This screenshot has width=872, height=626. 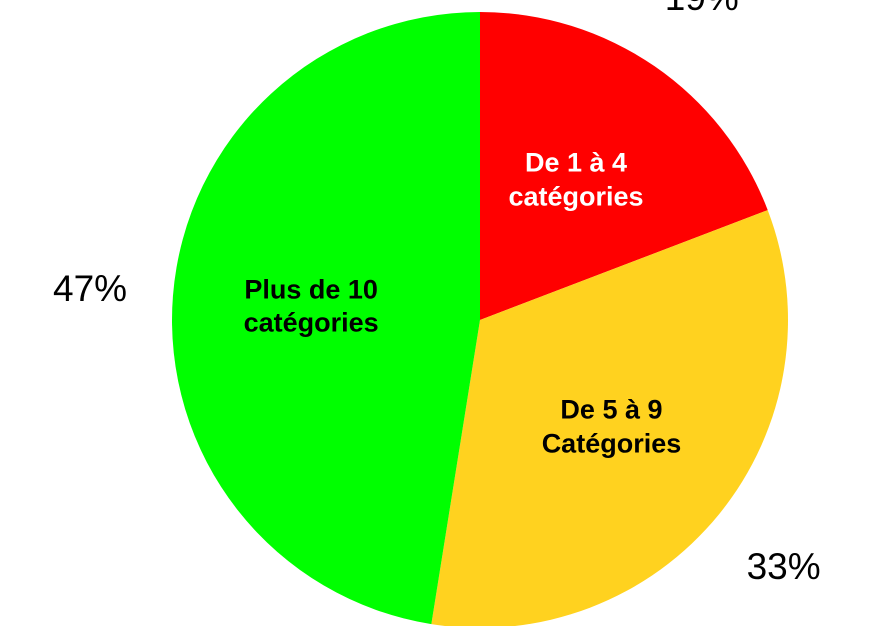 I want to click on slice-label: De 5 à 9 Catégories, so click(x=611, y=426).